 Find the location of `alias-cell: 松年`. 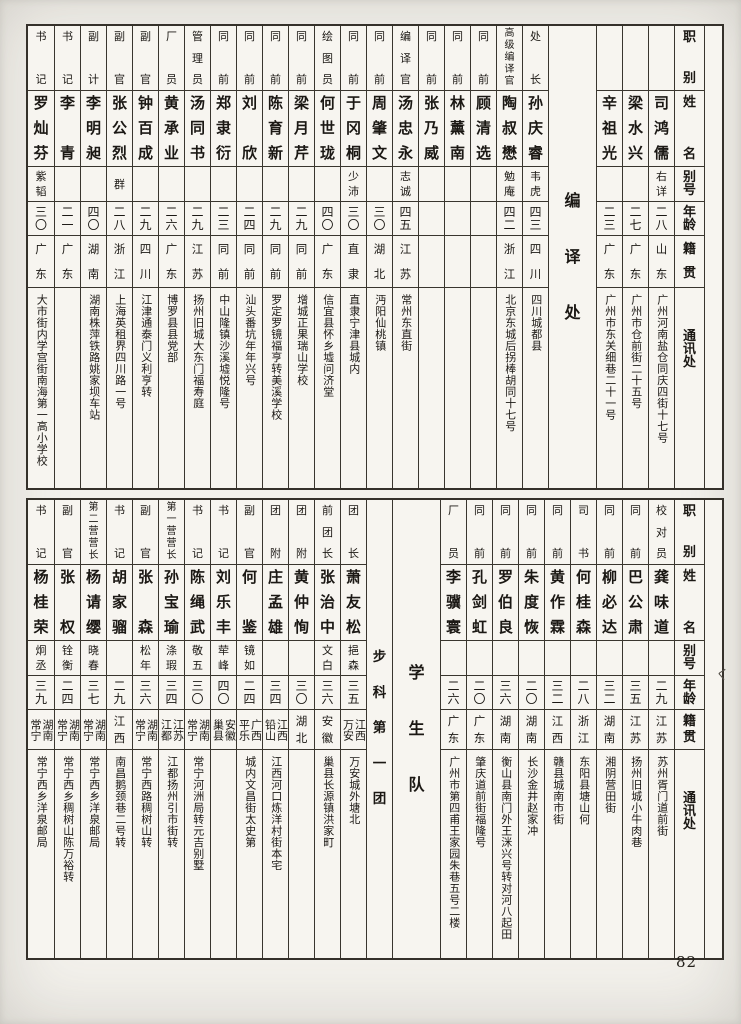

alias-cell: 松年 is located at coordinates (145, 658).